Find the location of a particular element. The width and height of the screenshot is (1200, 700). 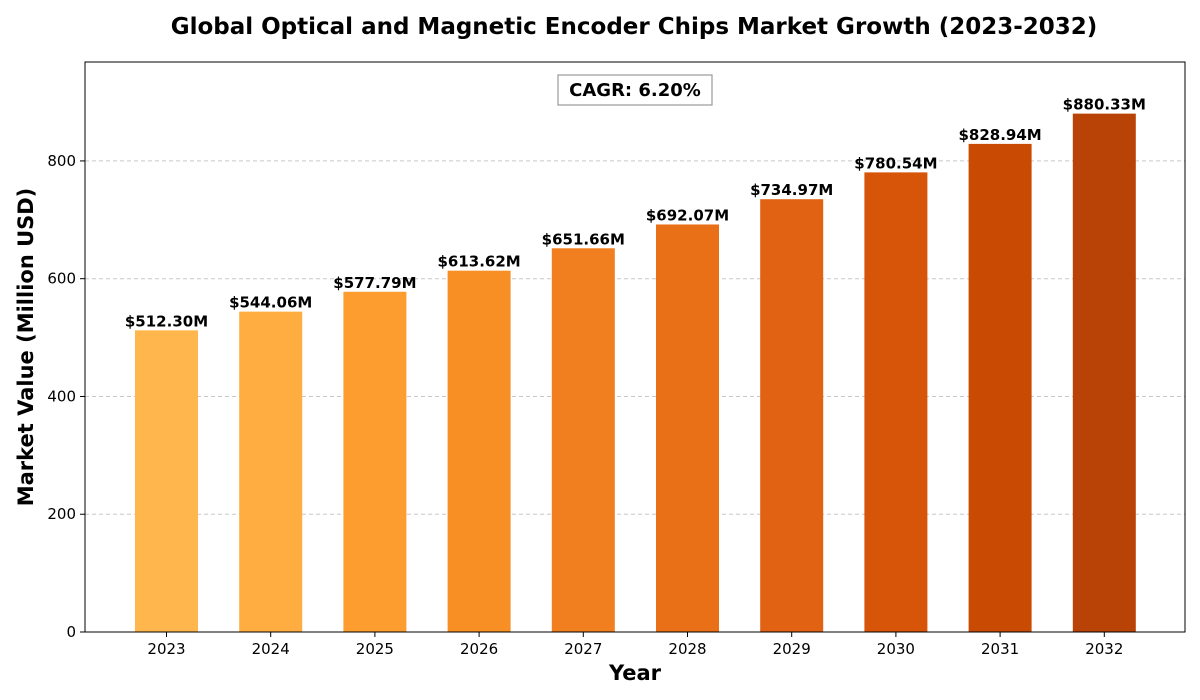

y-axis-label: Market Value (Million USD) is located at coordinates (26, 347).